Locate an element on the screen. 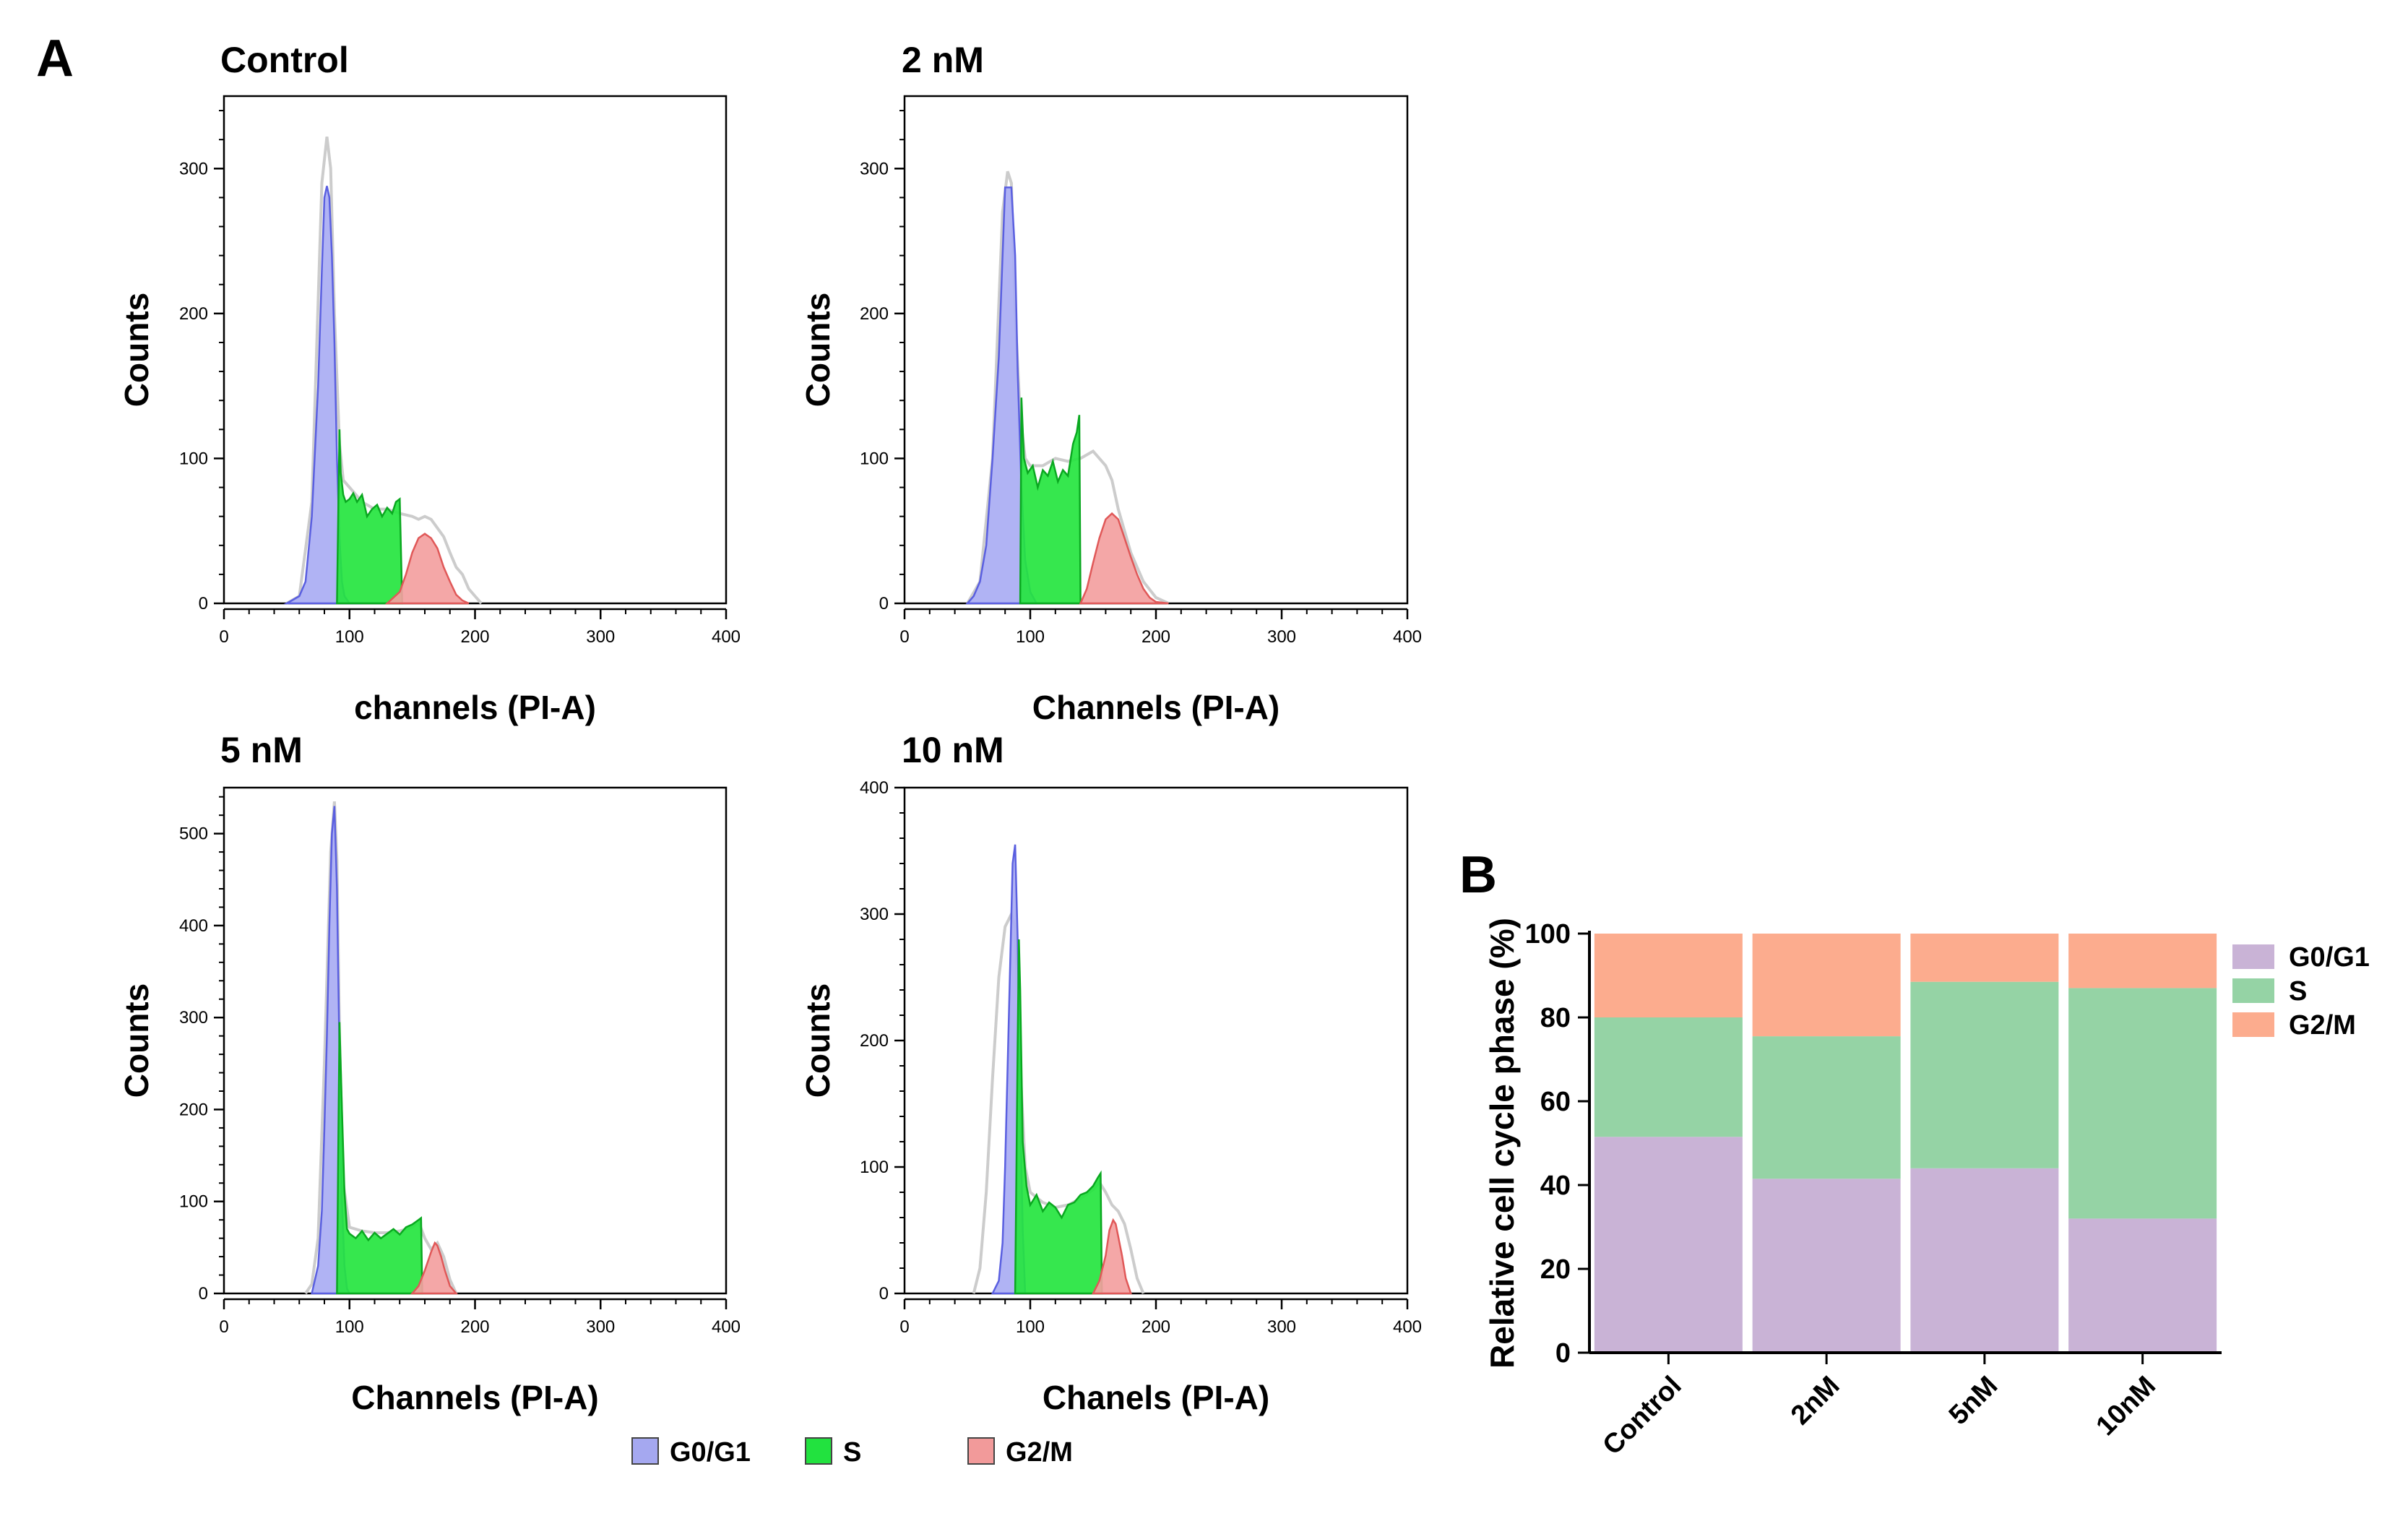 The height and width of the screenshot is (1516, 2408). category-label: 10nM is located at coordinates (2126, 1406).